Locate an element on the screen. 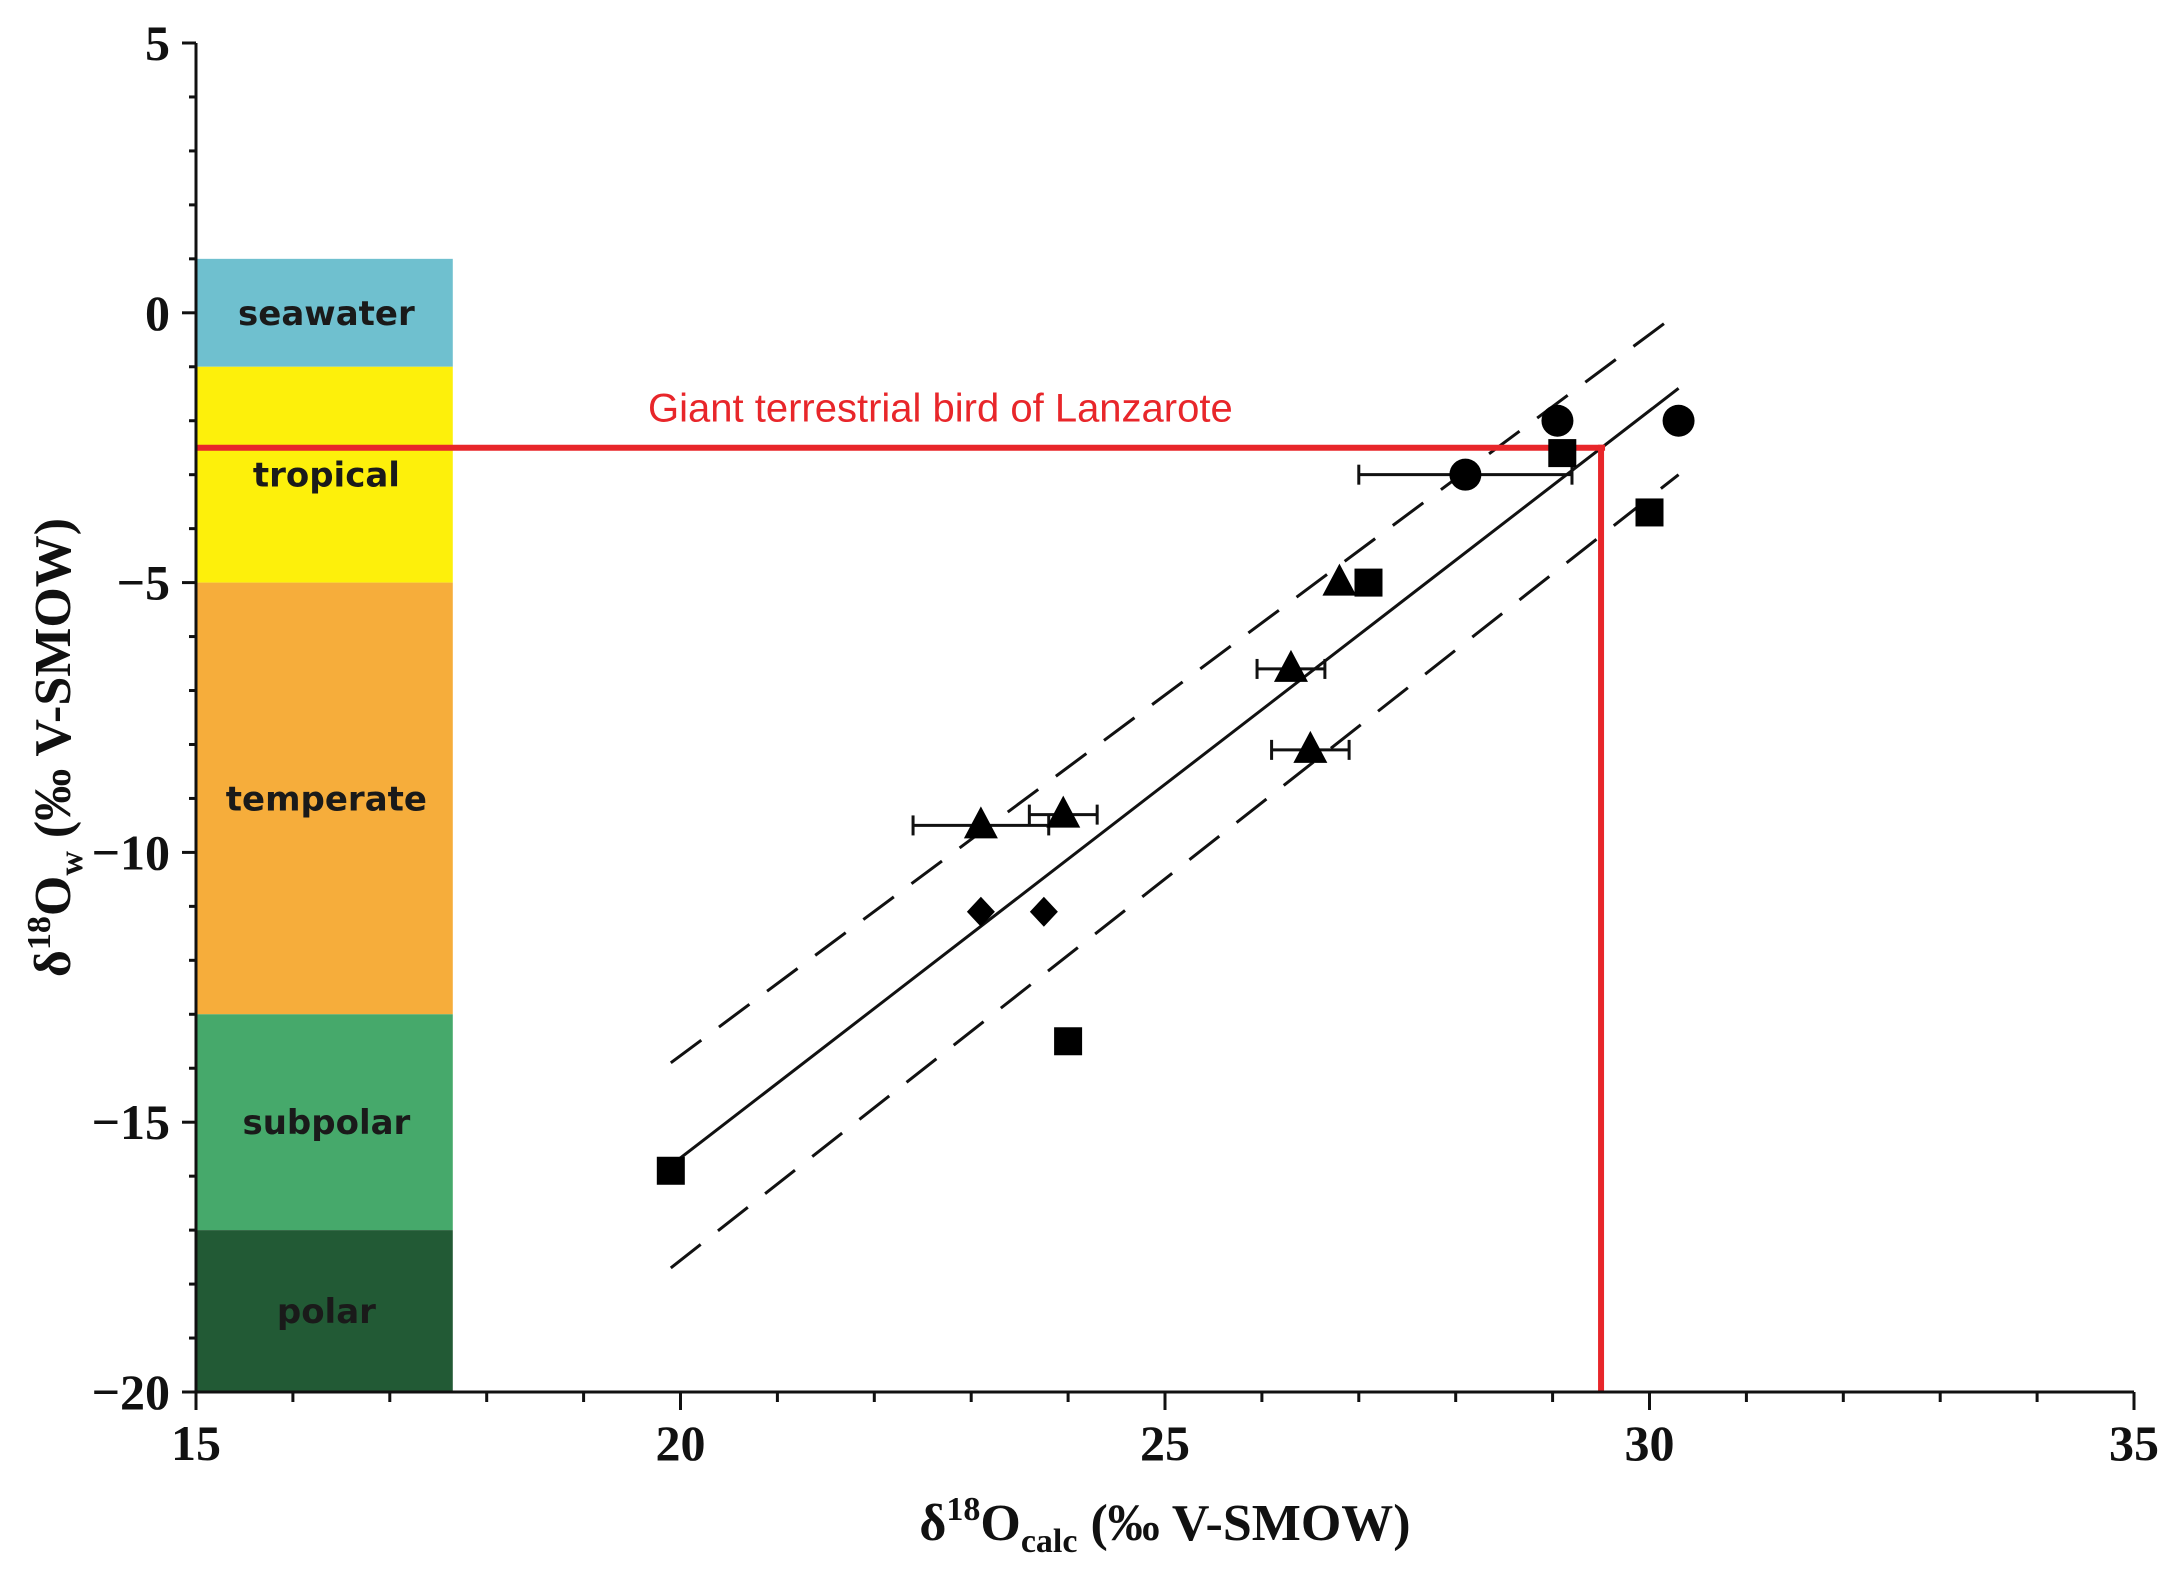 Image resolution: width=2172 pixels, height=1572 pixels. band-labels: seawater tropical temperate subpolar polar is located at coordinates (326, 813).